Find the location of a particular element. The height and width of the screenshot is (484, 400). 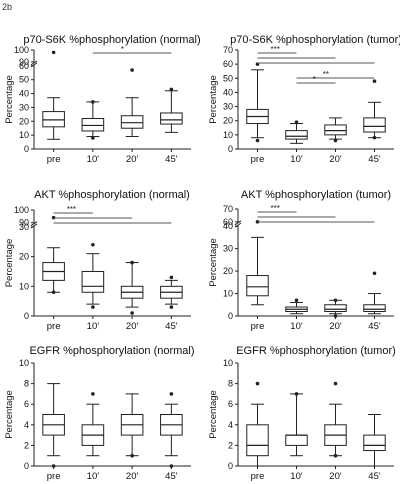

chart-title: p70-S6K %phosphorylation (tumor) is located at coordinates (315, 40).